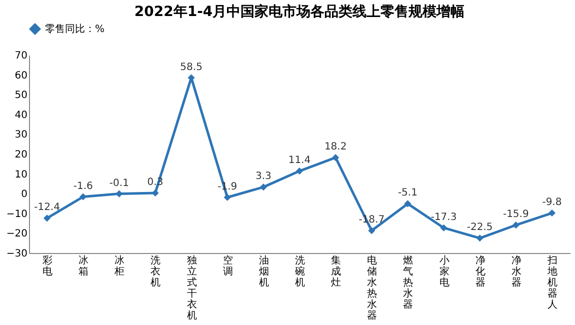  What do you see at coordinates (21, 174) in the screenshot?
I see `y-tick-label: 10` at bounding box center [21, 174].